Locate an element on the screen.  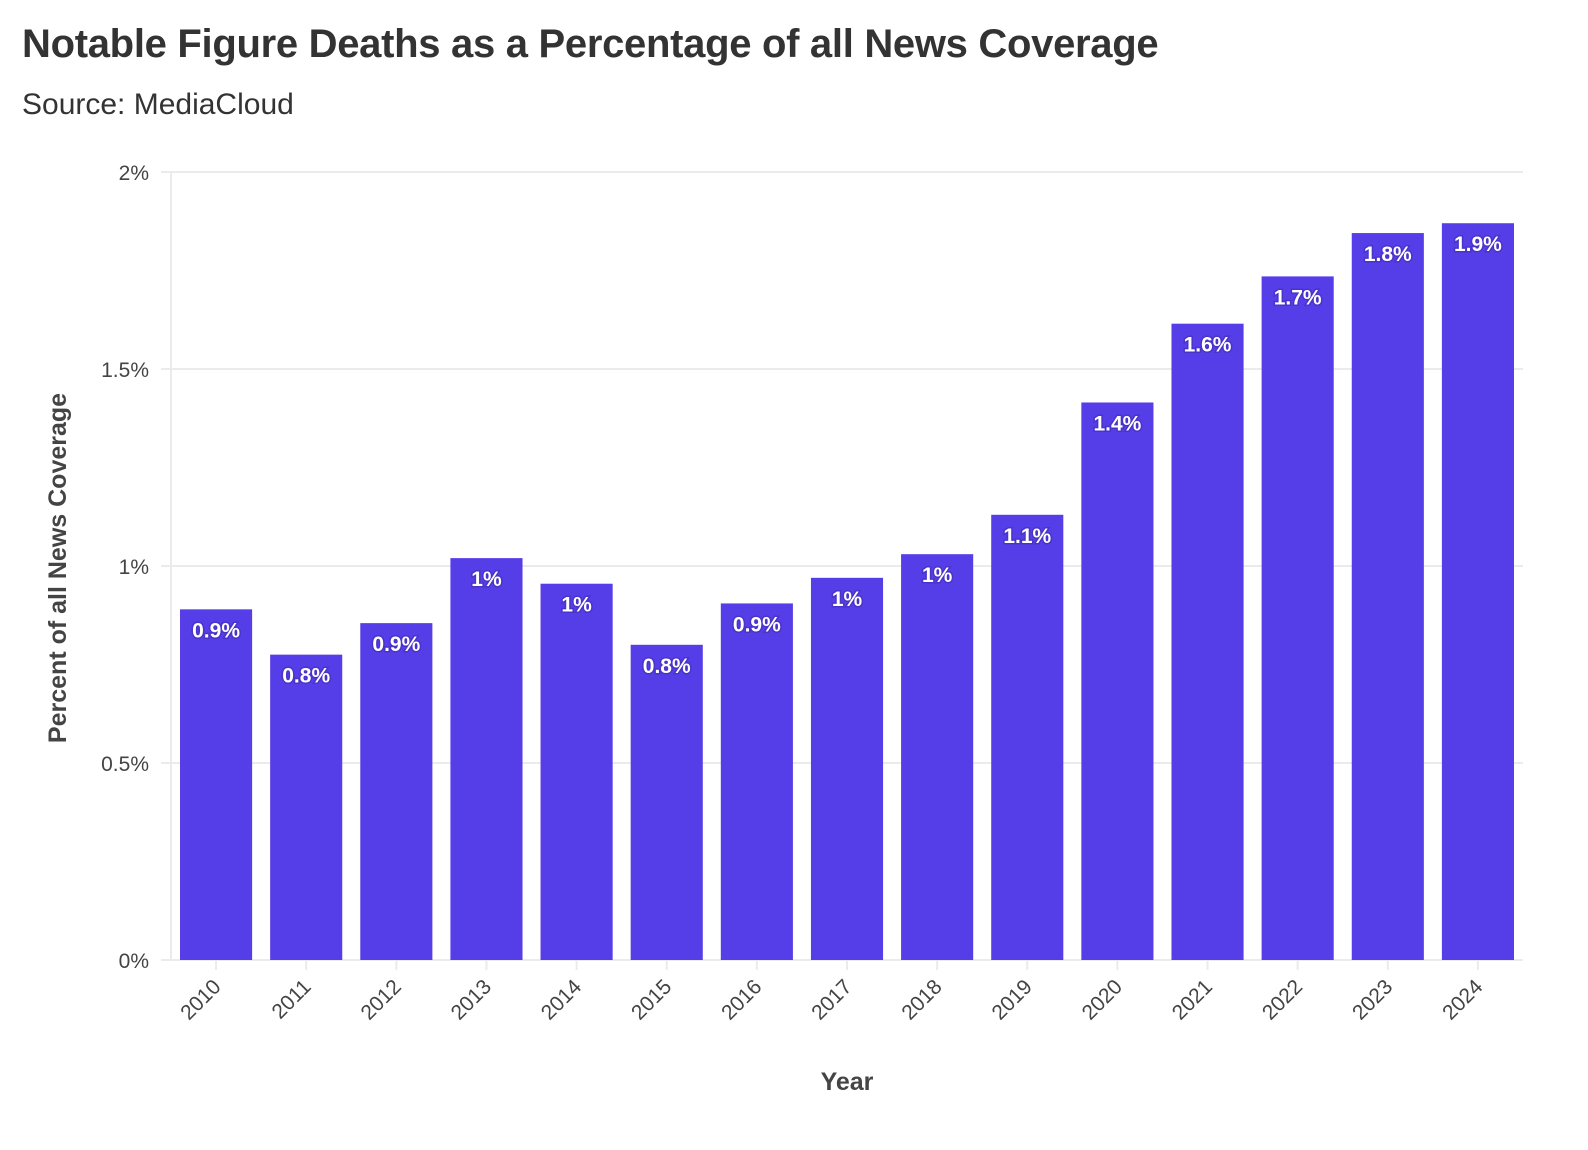
y-tick-label: 0.5% is located at coordinates (125, 764).